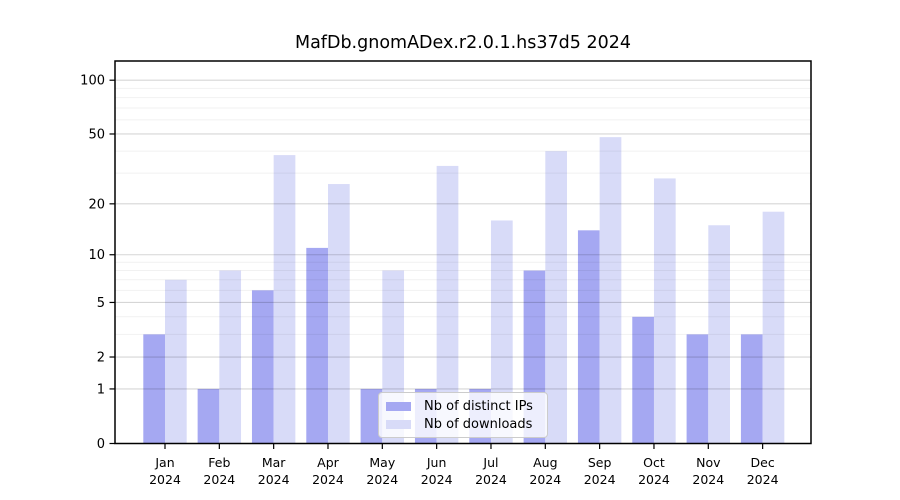 The image size is (900, 500). Describe the element at coordinates (338, 314) in the screenshot. I see `bar-downloads-apr` at that location.